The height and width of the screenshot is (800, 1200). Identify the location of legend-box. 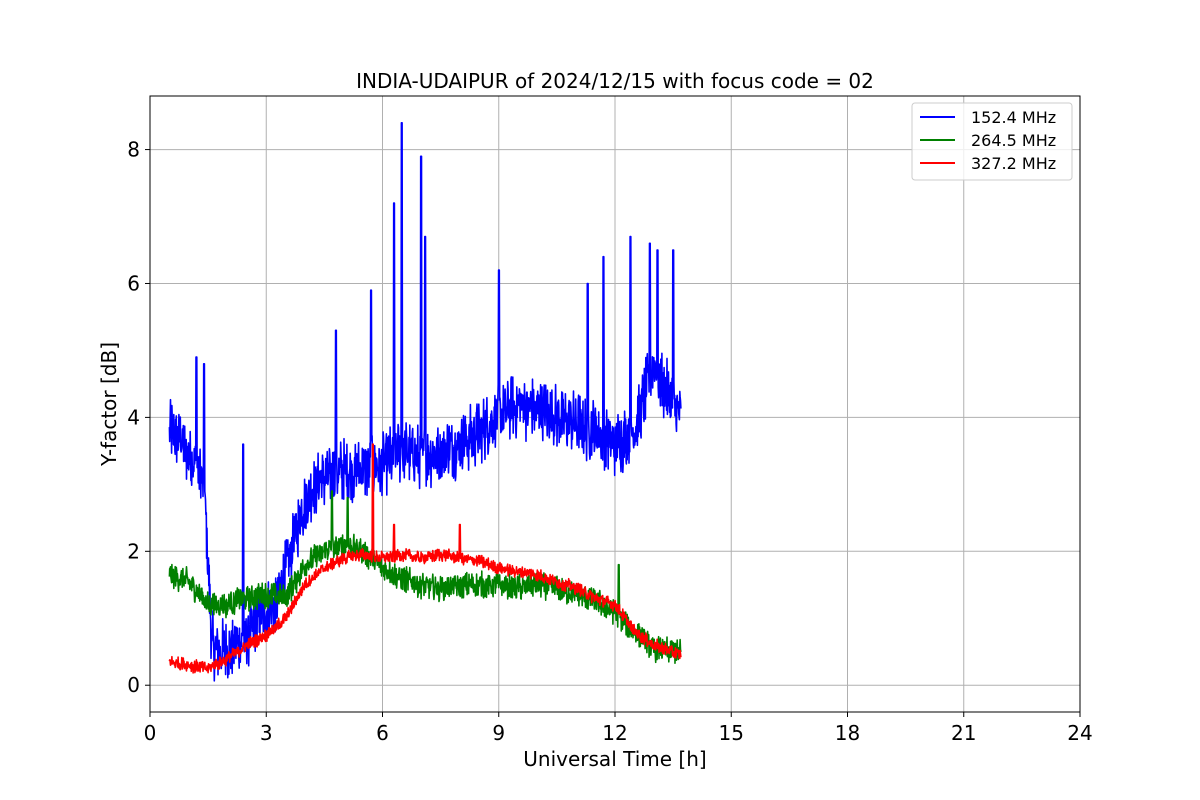
(992, 141).